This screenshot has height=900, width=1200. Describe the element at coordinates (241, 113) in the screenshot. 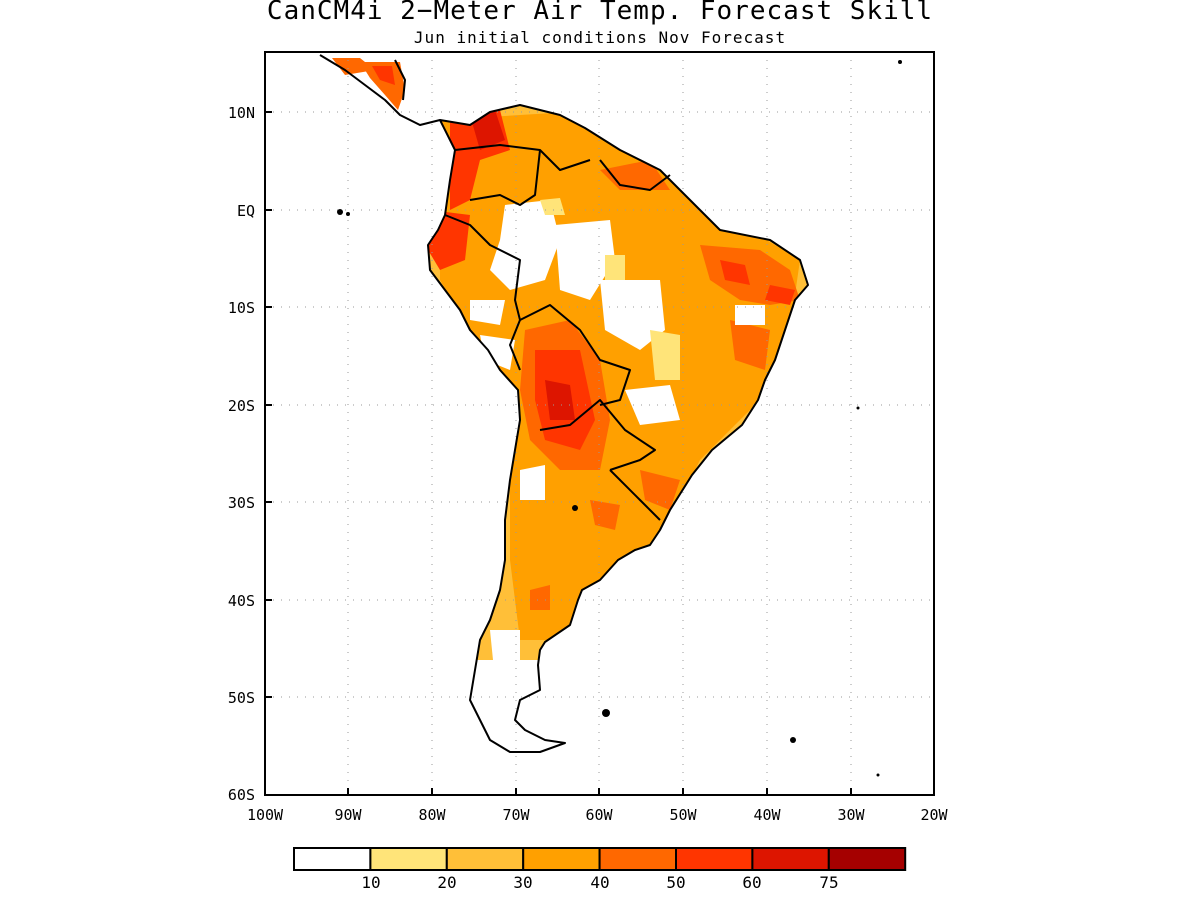

I see `lat-tick-label: 10N` at that location.